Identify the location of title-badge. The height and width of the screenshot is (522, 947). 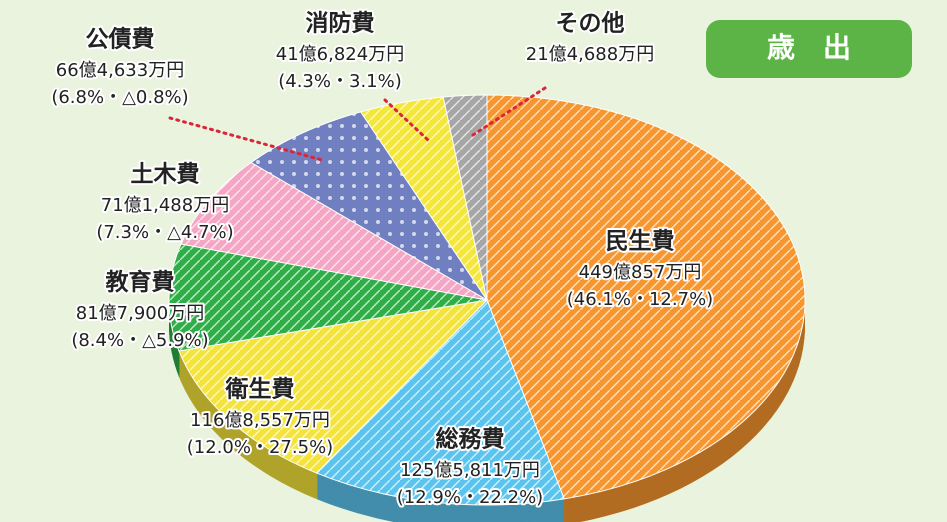
(809, 49).